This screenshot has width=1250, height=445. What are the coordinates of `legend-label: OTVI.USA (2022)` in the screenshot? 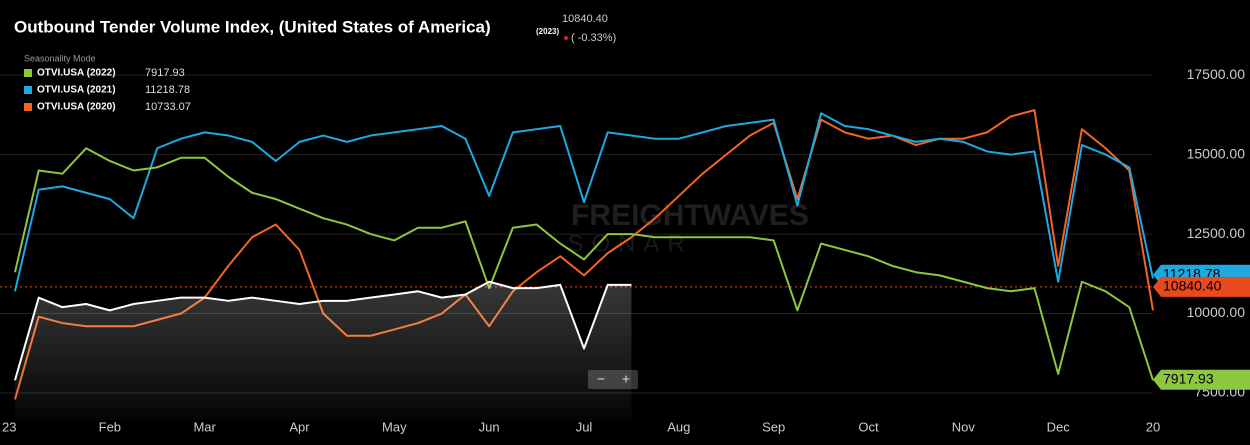 It's located at (76, 73).